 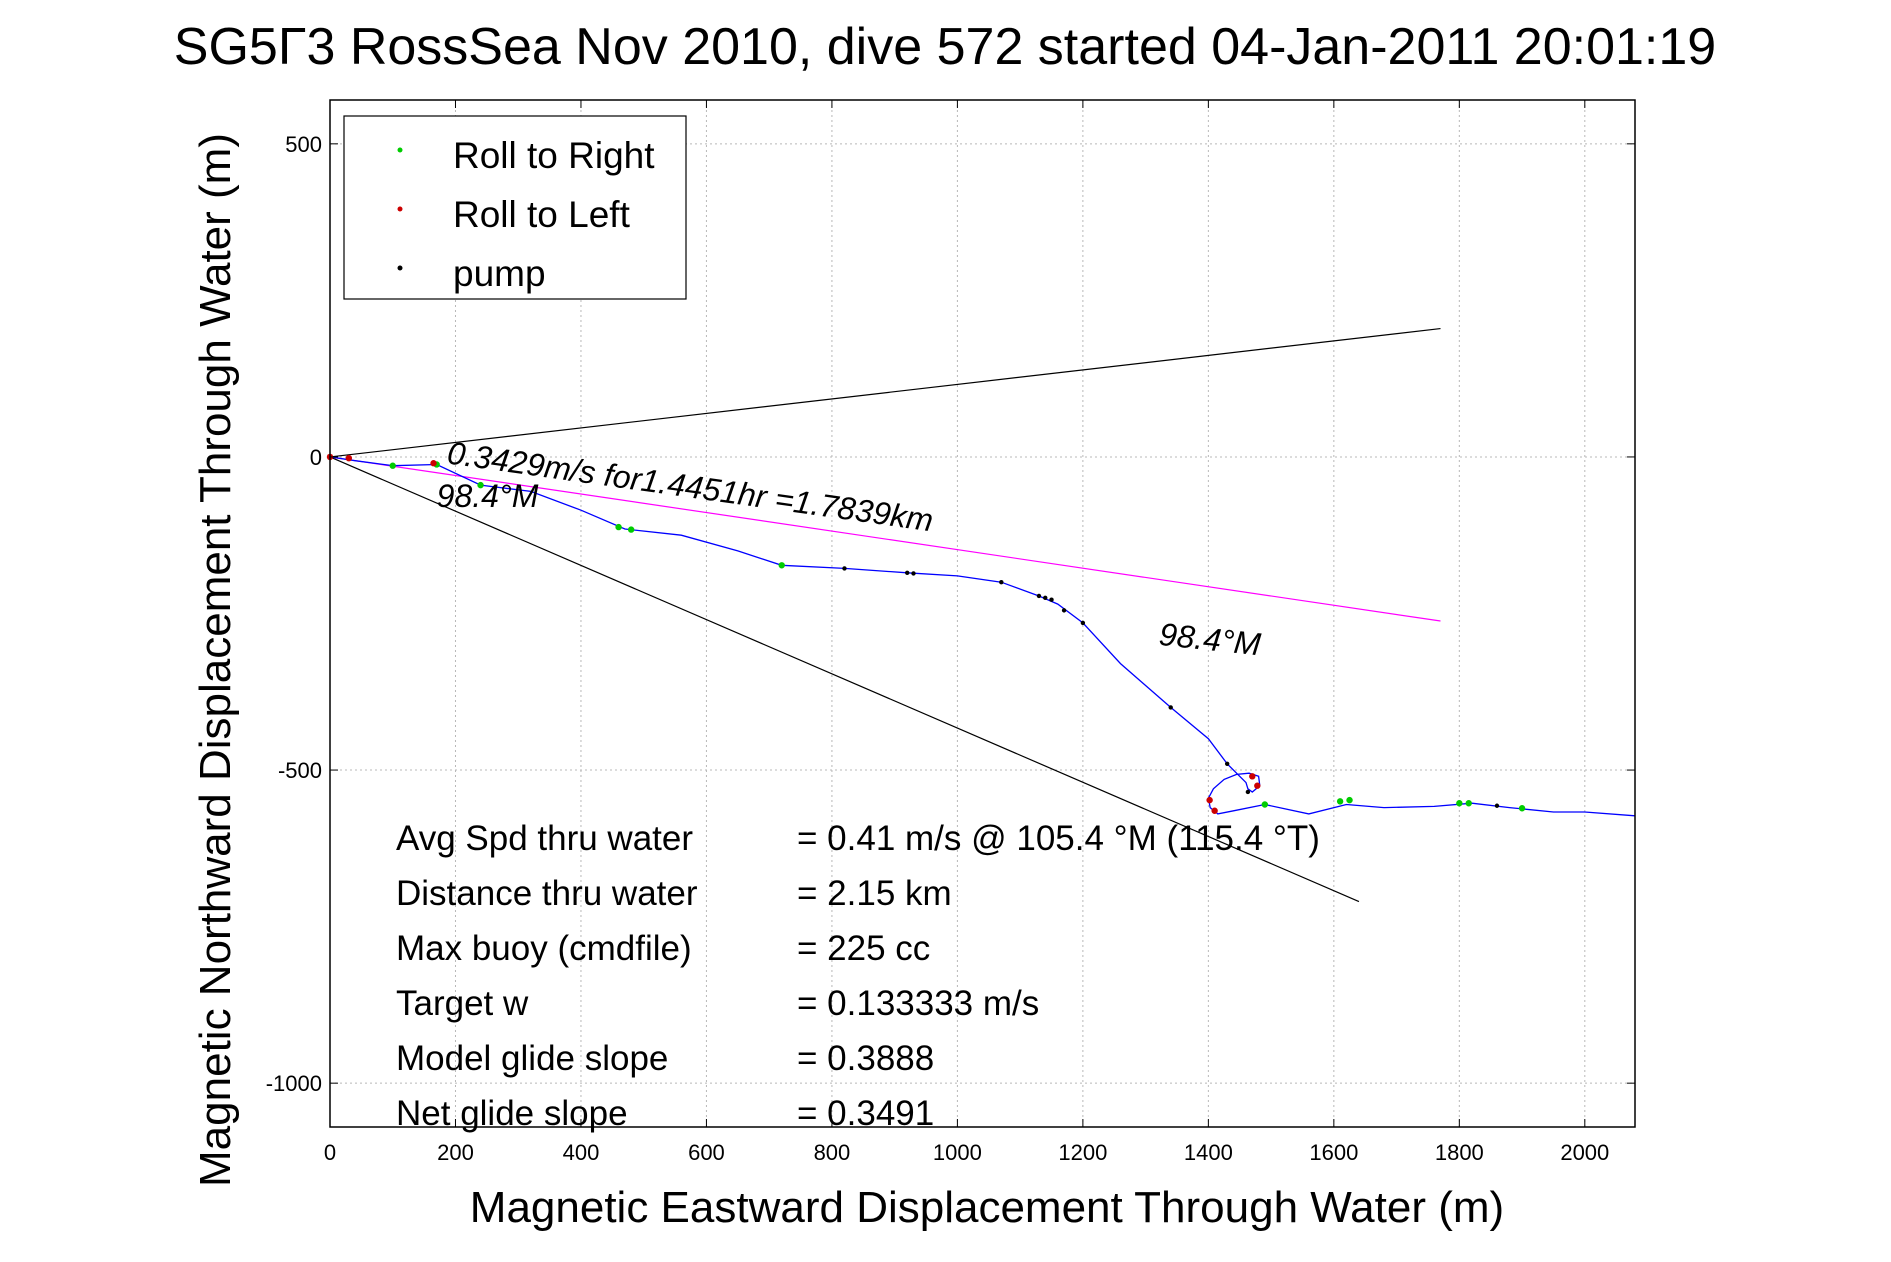 I want to click on stat-value: = 0.133333 m/s, so click(x=918, y=1003).